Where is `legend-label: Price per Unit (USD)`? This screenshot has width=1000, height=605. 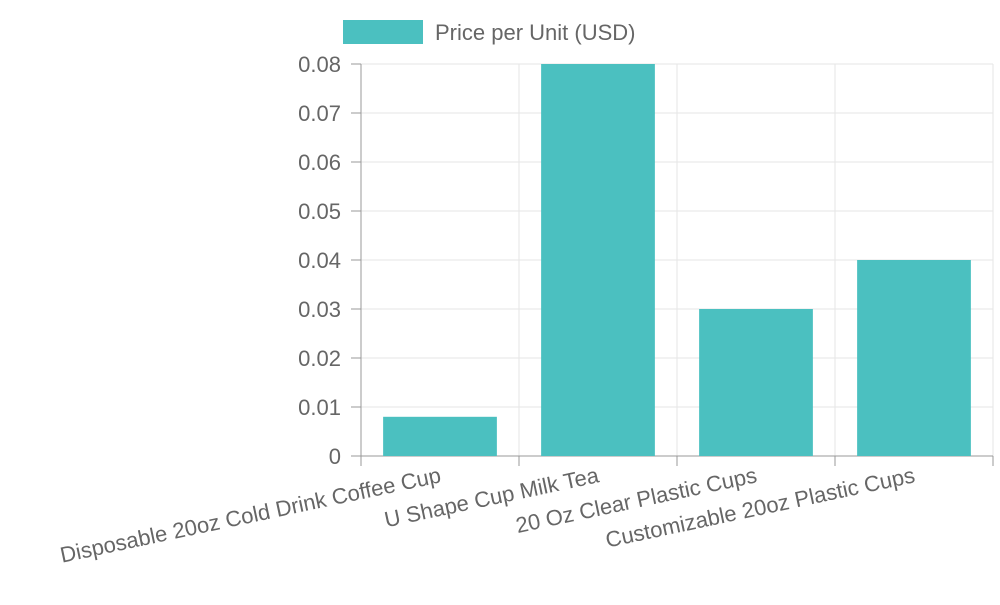 legend-label: Price per Unit (USD) is located at coordinates (535, 32).